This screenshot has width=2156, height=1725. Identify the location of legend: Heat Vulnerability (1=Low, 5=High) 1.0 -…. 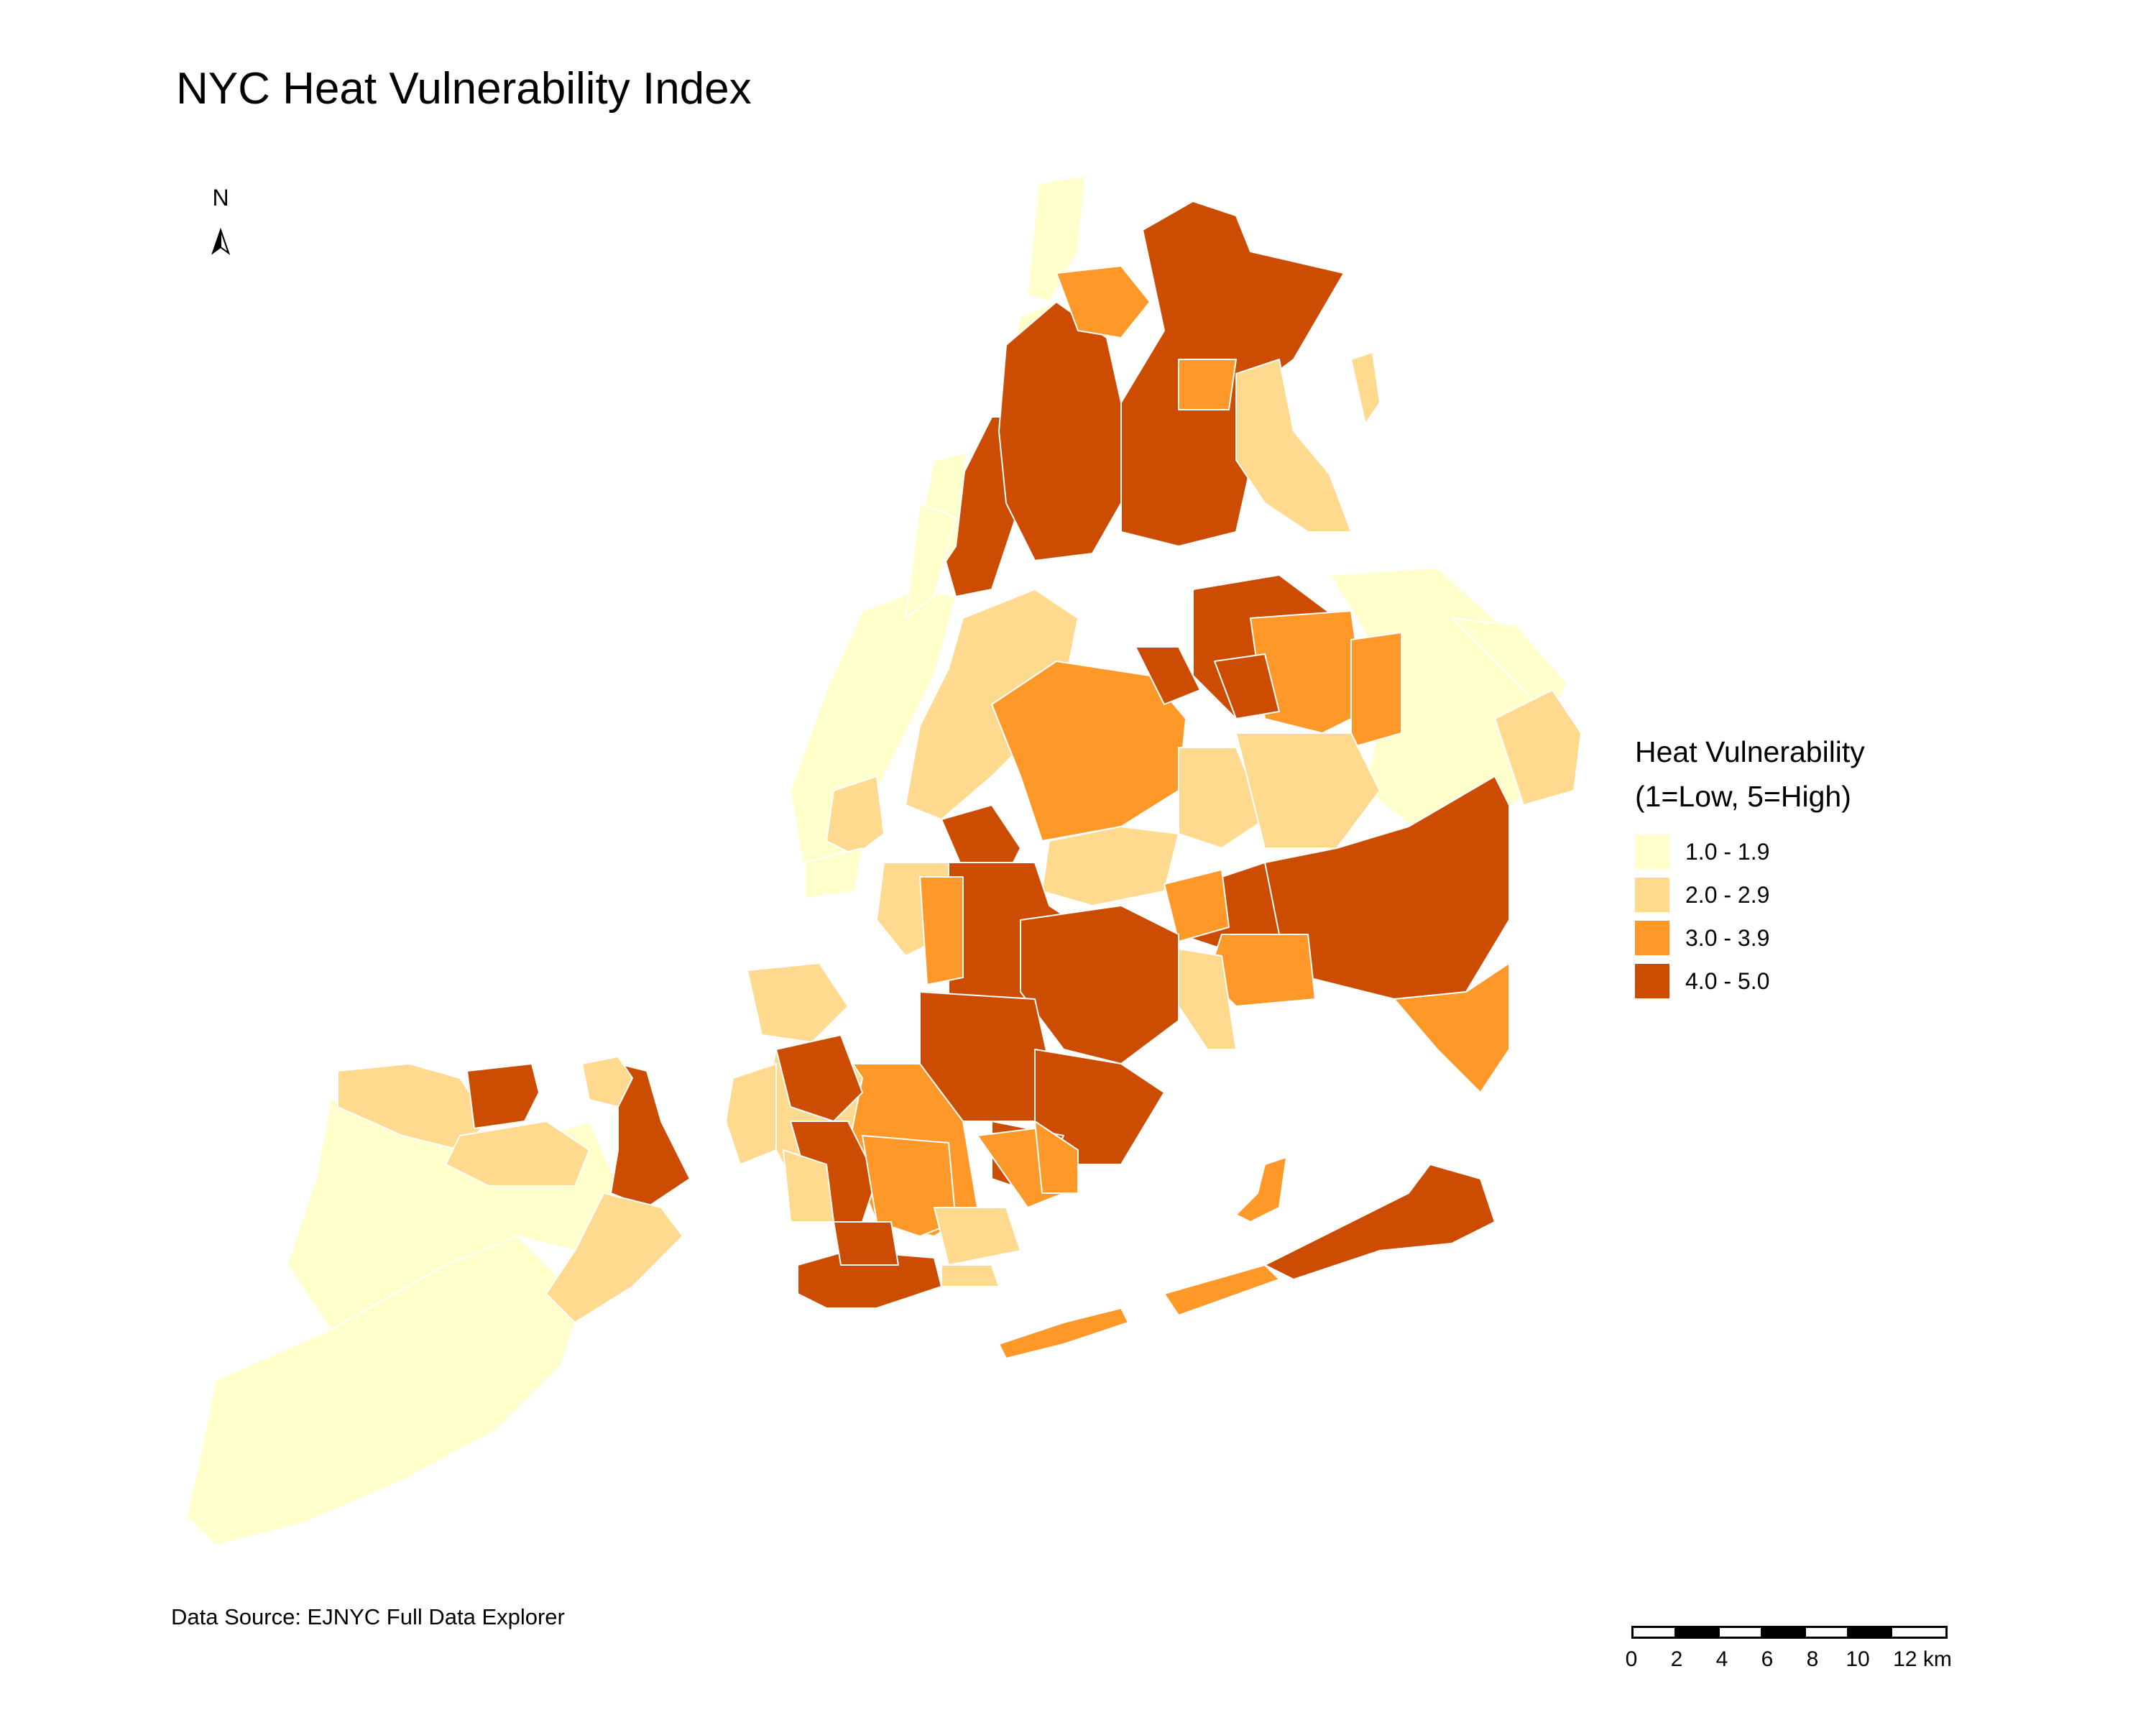
(1750, 866).